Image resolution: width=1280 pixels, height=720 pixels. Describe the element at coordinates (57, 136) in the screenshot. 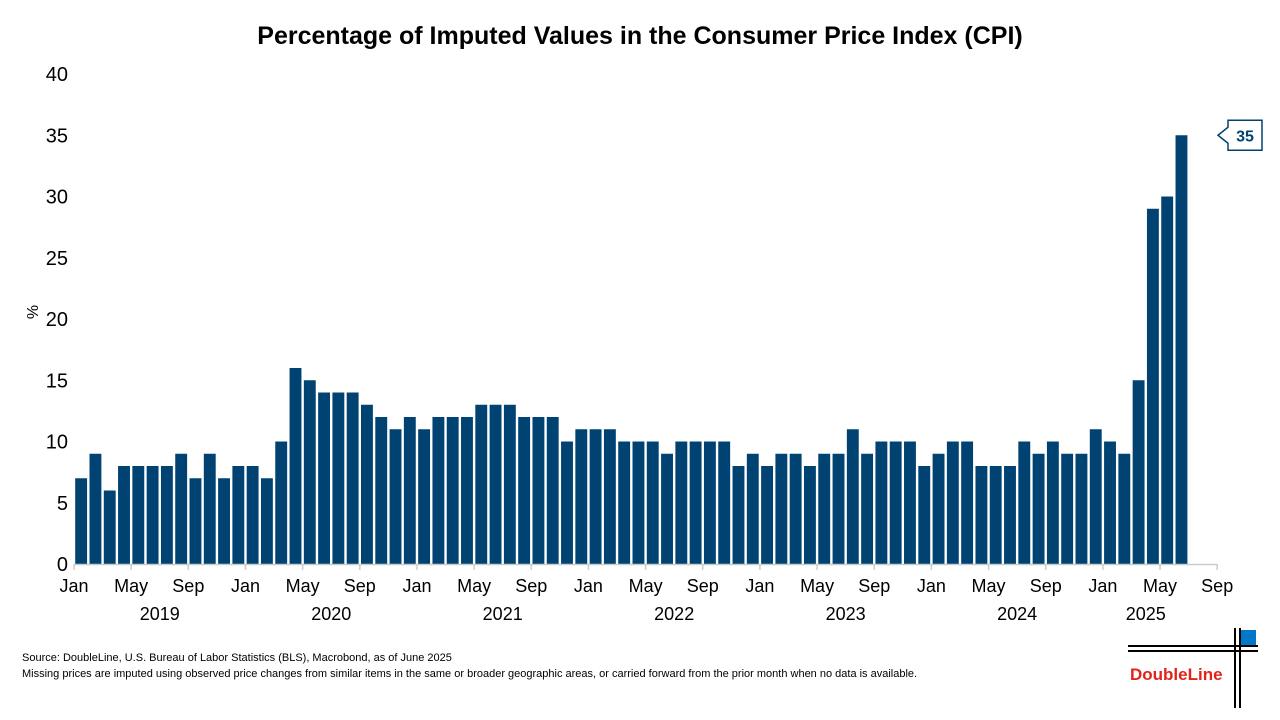

I see `y-tick-label: 35` at that location.